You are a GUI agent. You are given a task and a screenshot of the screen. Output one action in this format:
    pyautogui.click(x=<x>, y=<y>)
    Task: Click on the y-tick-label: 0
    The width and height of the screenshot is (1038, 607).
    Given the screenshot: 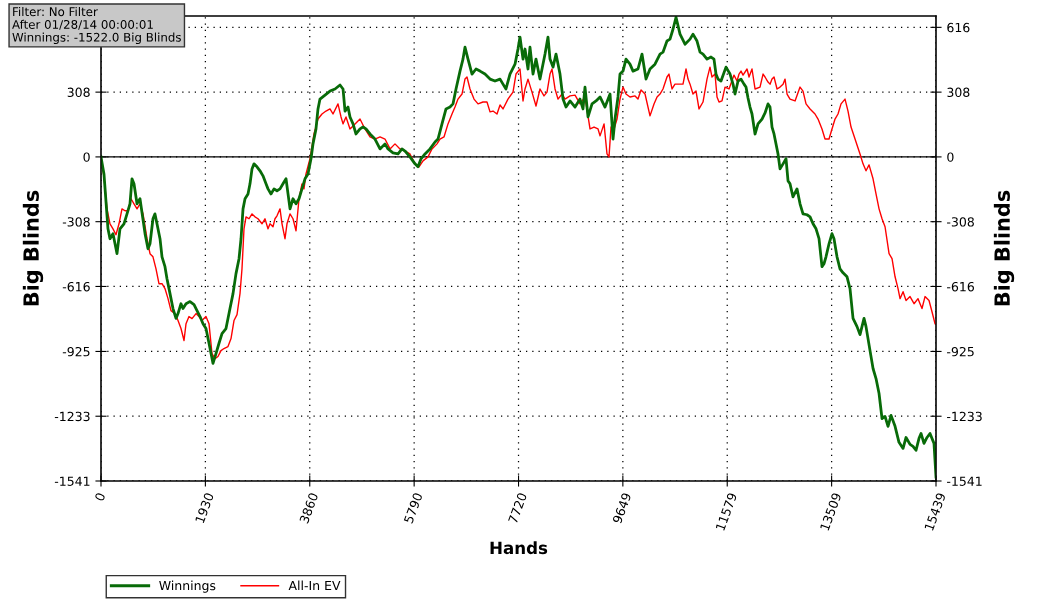 What is the action you would take?
    pyautogui.click(x=86, y=157)
    